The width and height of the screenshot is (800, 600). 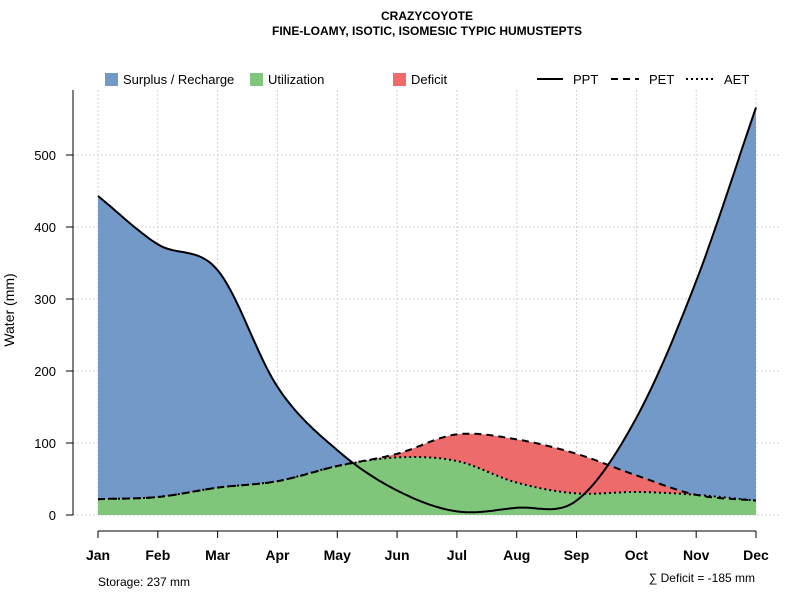 I want to click on storage-note: Storage: 237 mm, so click(x=144, y=582).